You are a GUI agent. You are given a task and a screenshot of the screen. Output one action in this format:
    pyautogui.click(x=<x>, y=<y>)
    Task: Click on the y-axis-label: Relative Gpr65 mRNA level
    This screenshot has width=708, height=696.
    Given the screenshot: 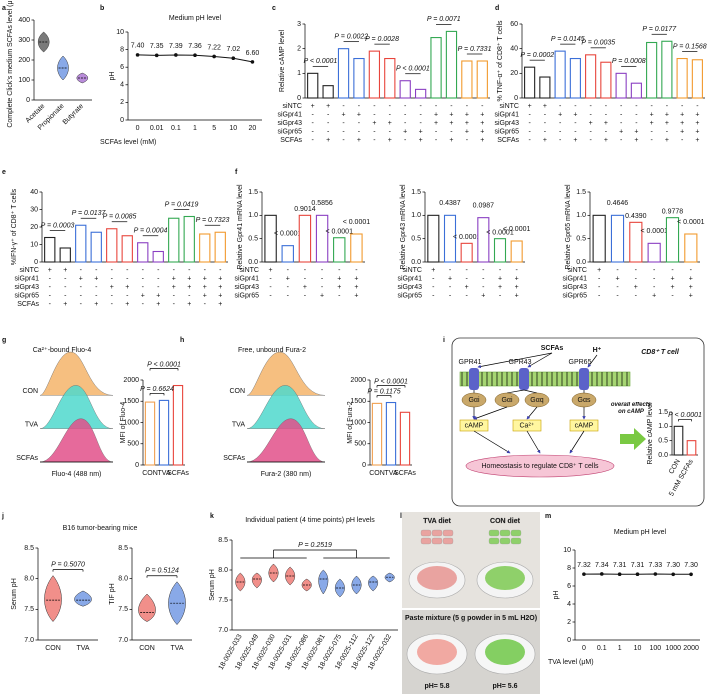 What is the action you would take?
    pyautogui.click(x=568, y=227)
    